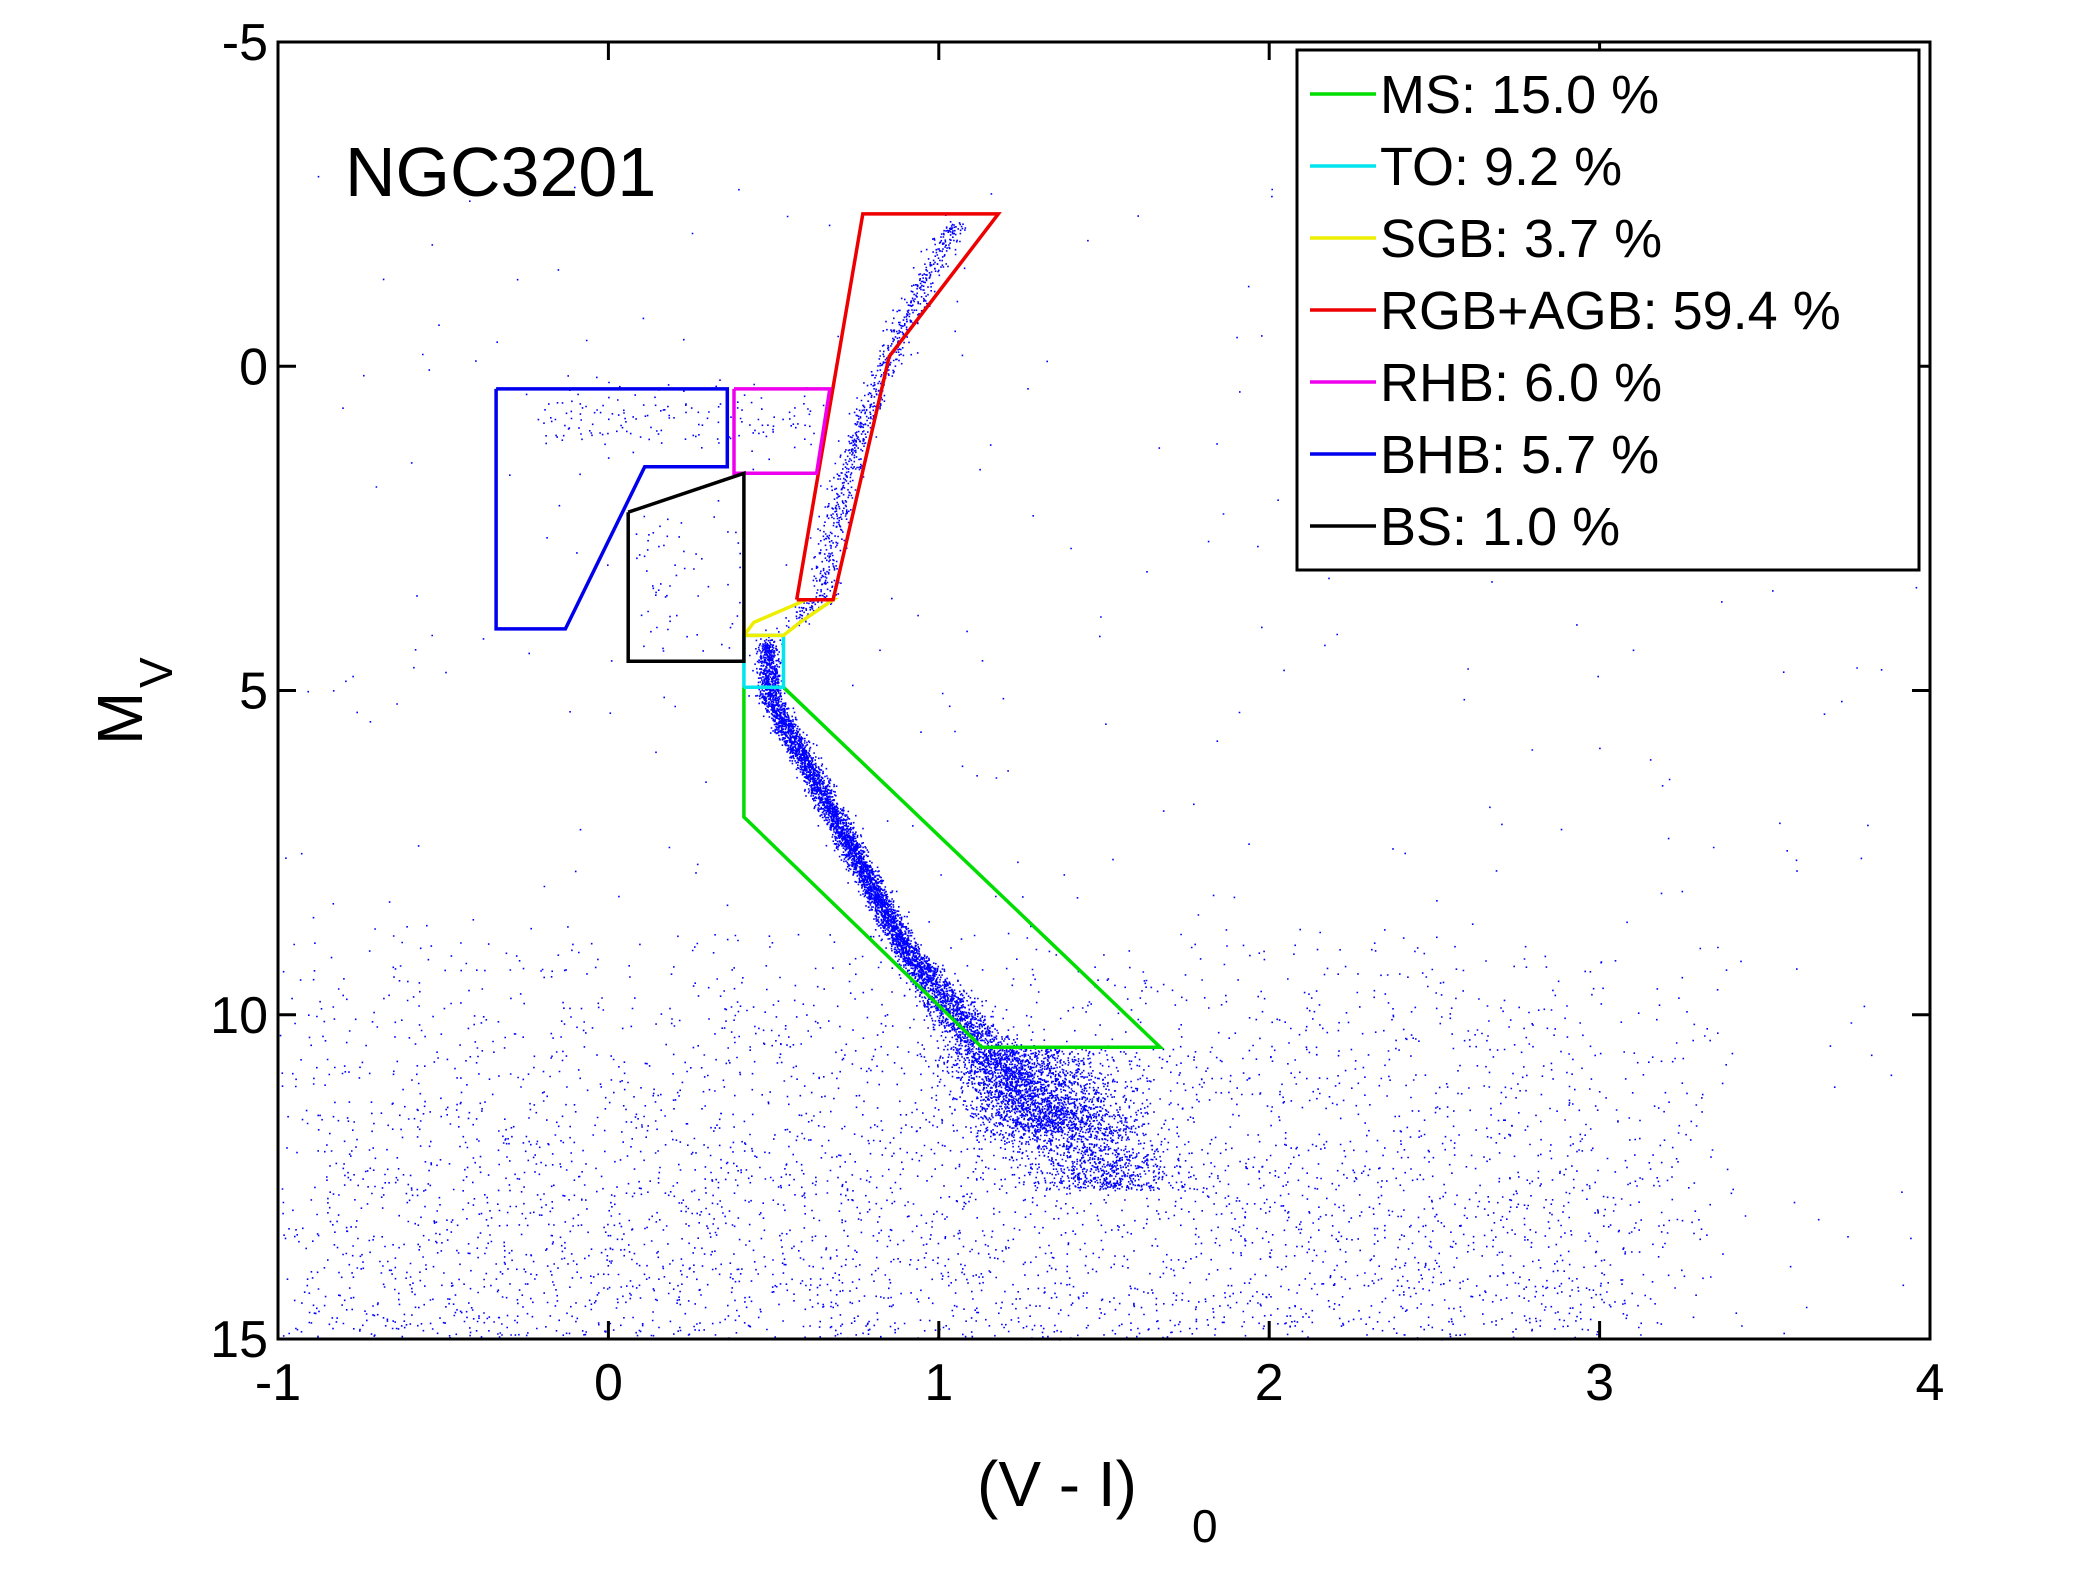  What do you see at coordinates (1519, 95) in the screenshot?
I see `legend-label: MS: 15.0 %` at bounding box center [1519, 95].